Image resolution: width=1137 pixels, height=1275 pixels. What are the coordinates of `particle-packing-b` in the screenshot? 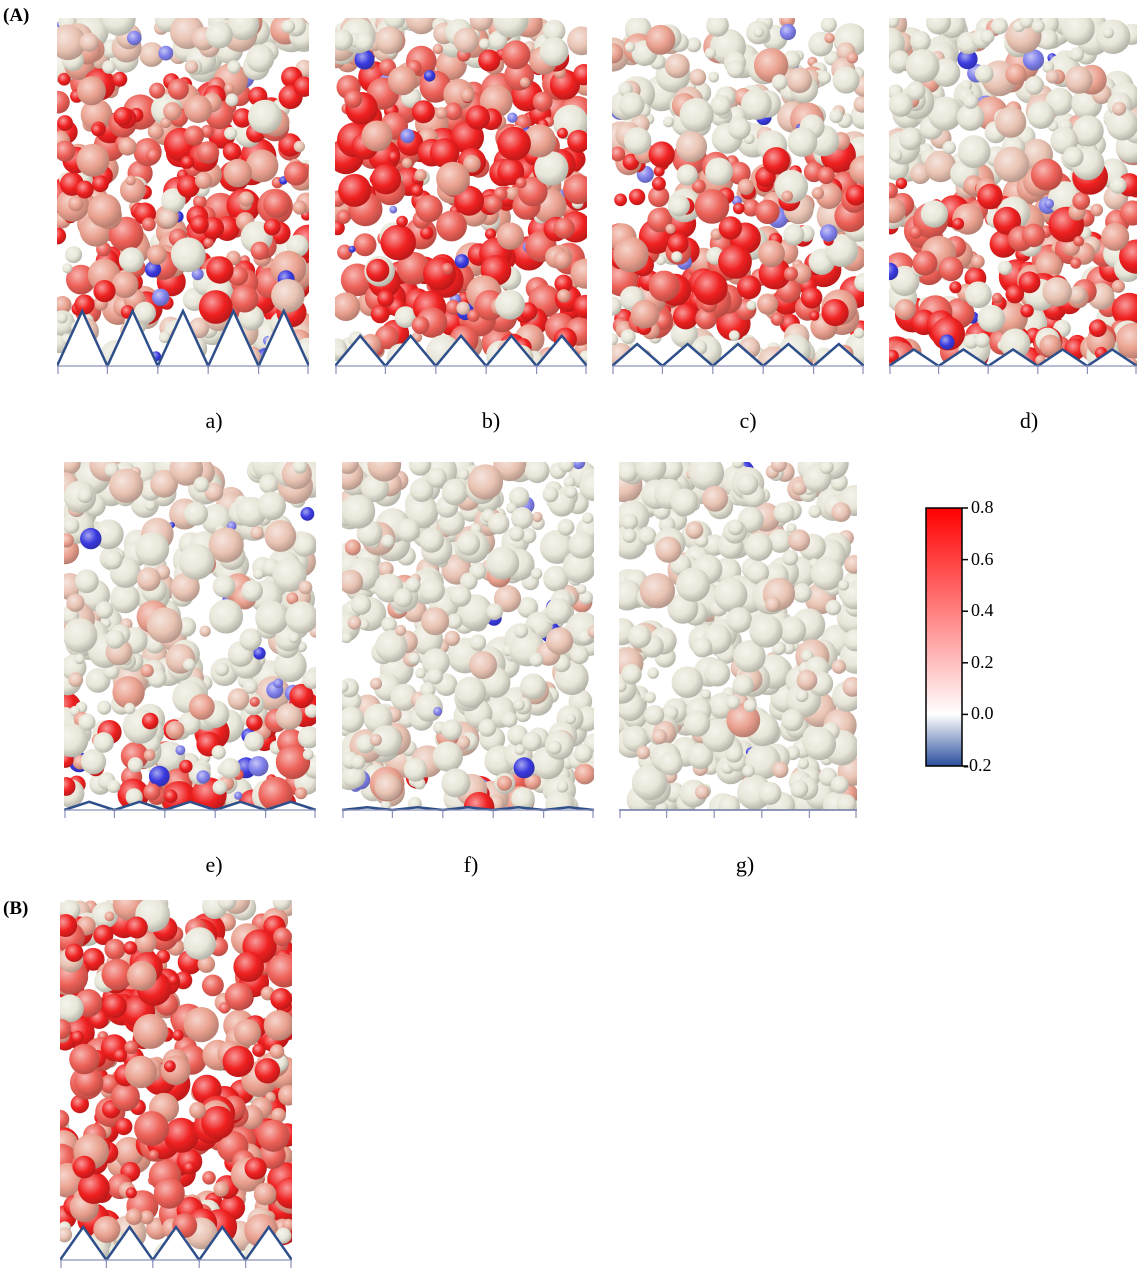 It's located at (461, 196).